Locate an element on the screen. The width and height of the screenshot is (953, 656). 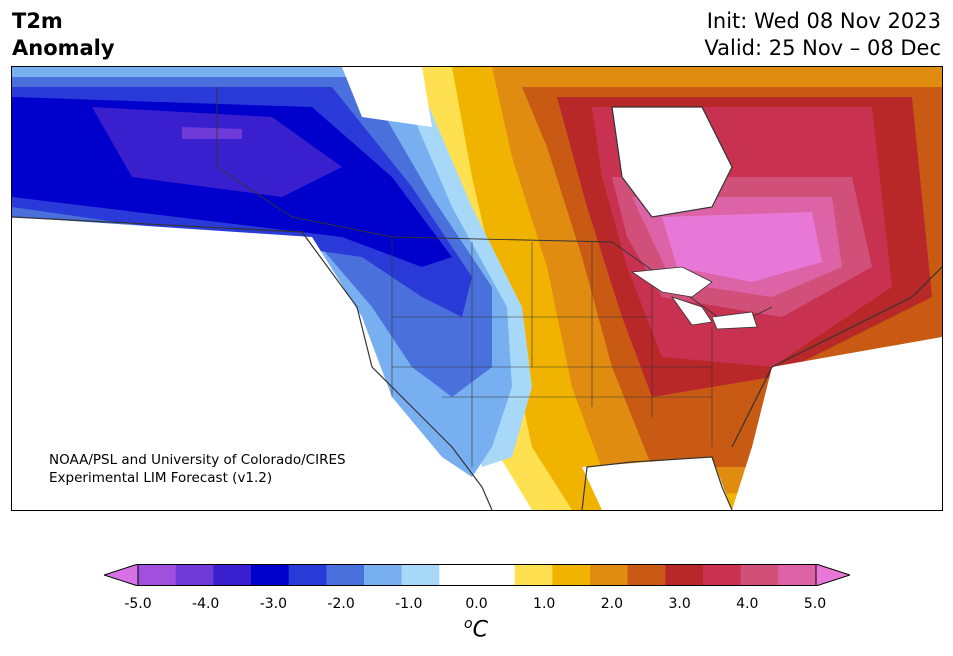
title-line-1: T2m is located at coordinates (37, 21).